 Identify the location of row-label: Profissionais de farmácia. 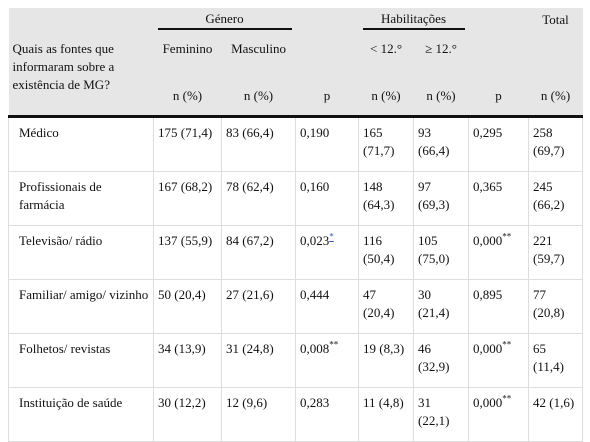
(81, 198).